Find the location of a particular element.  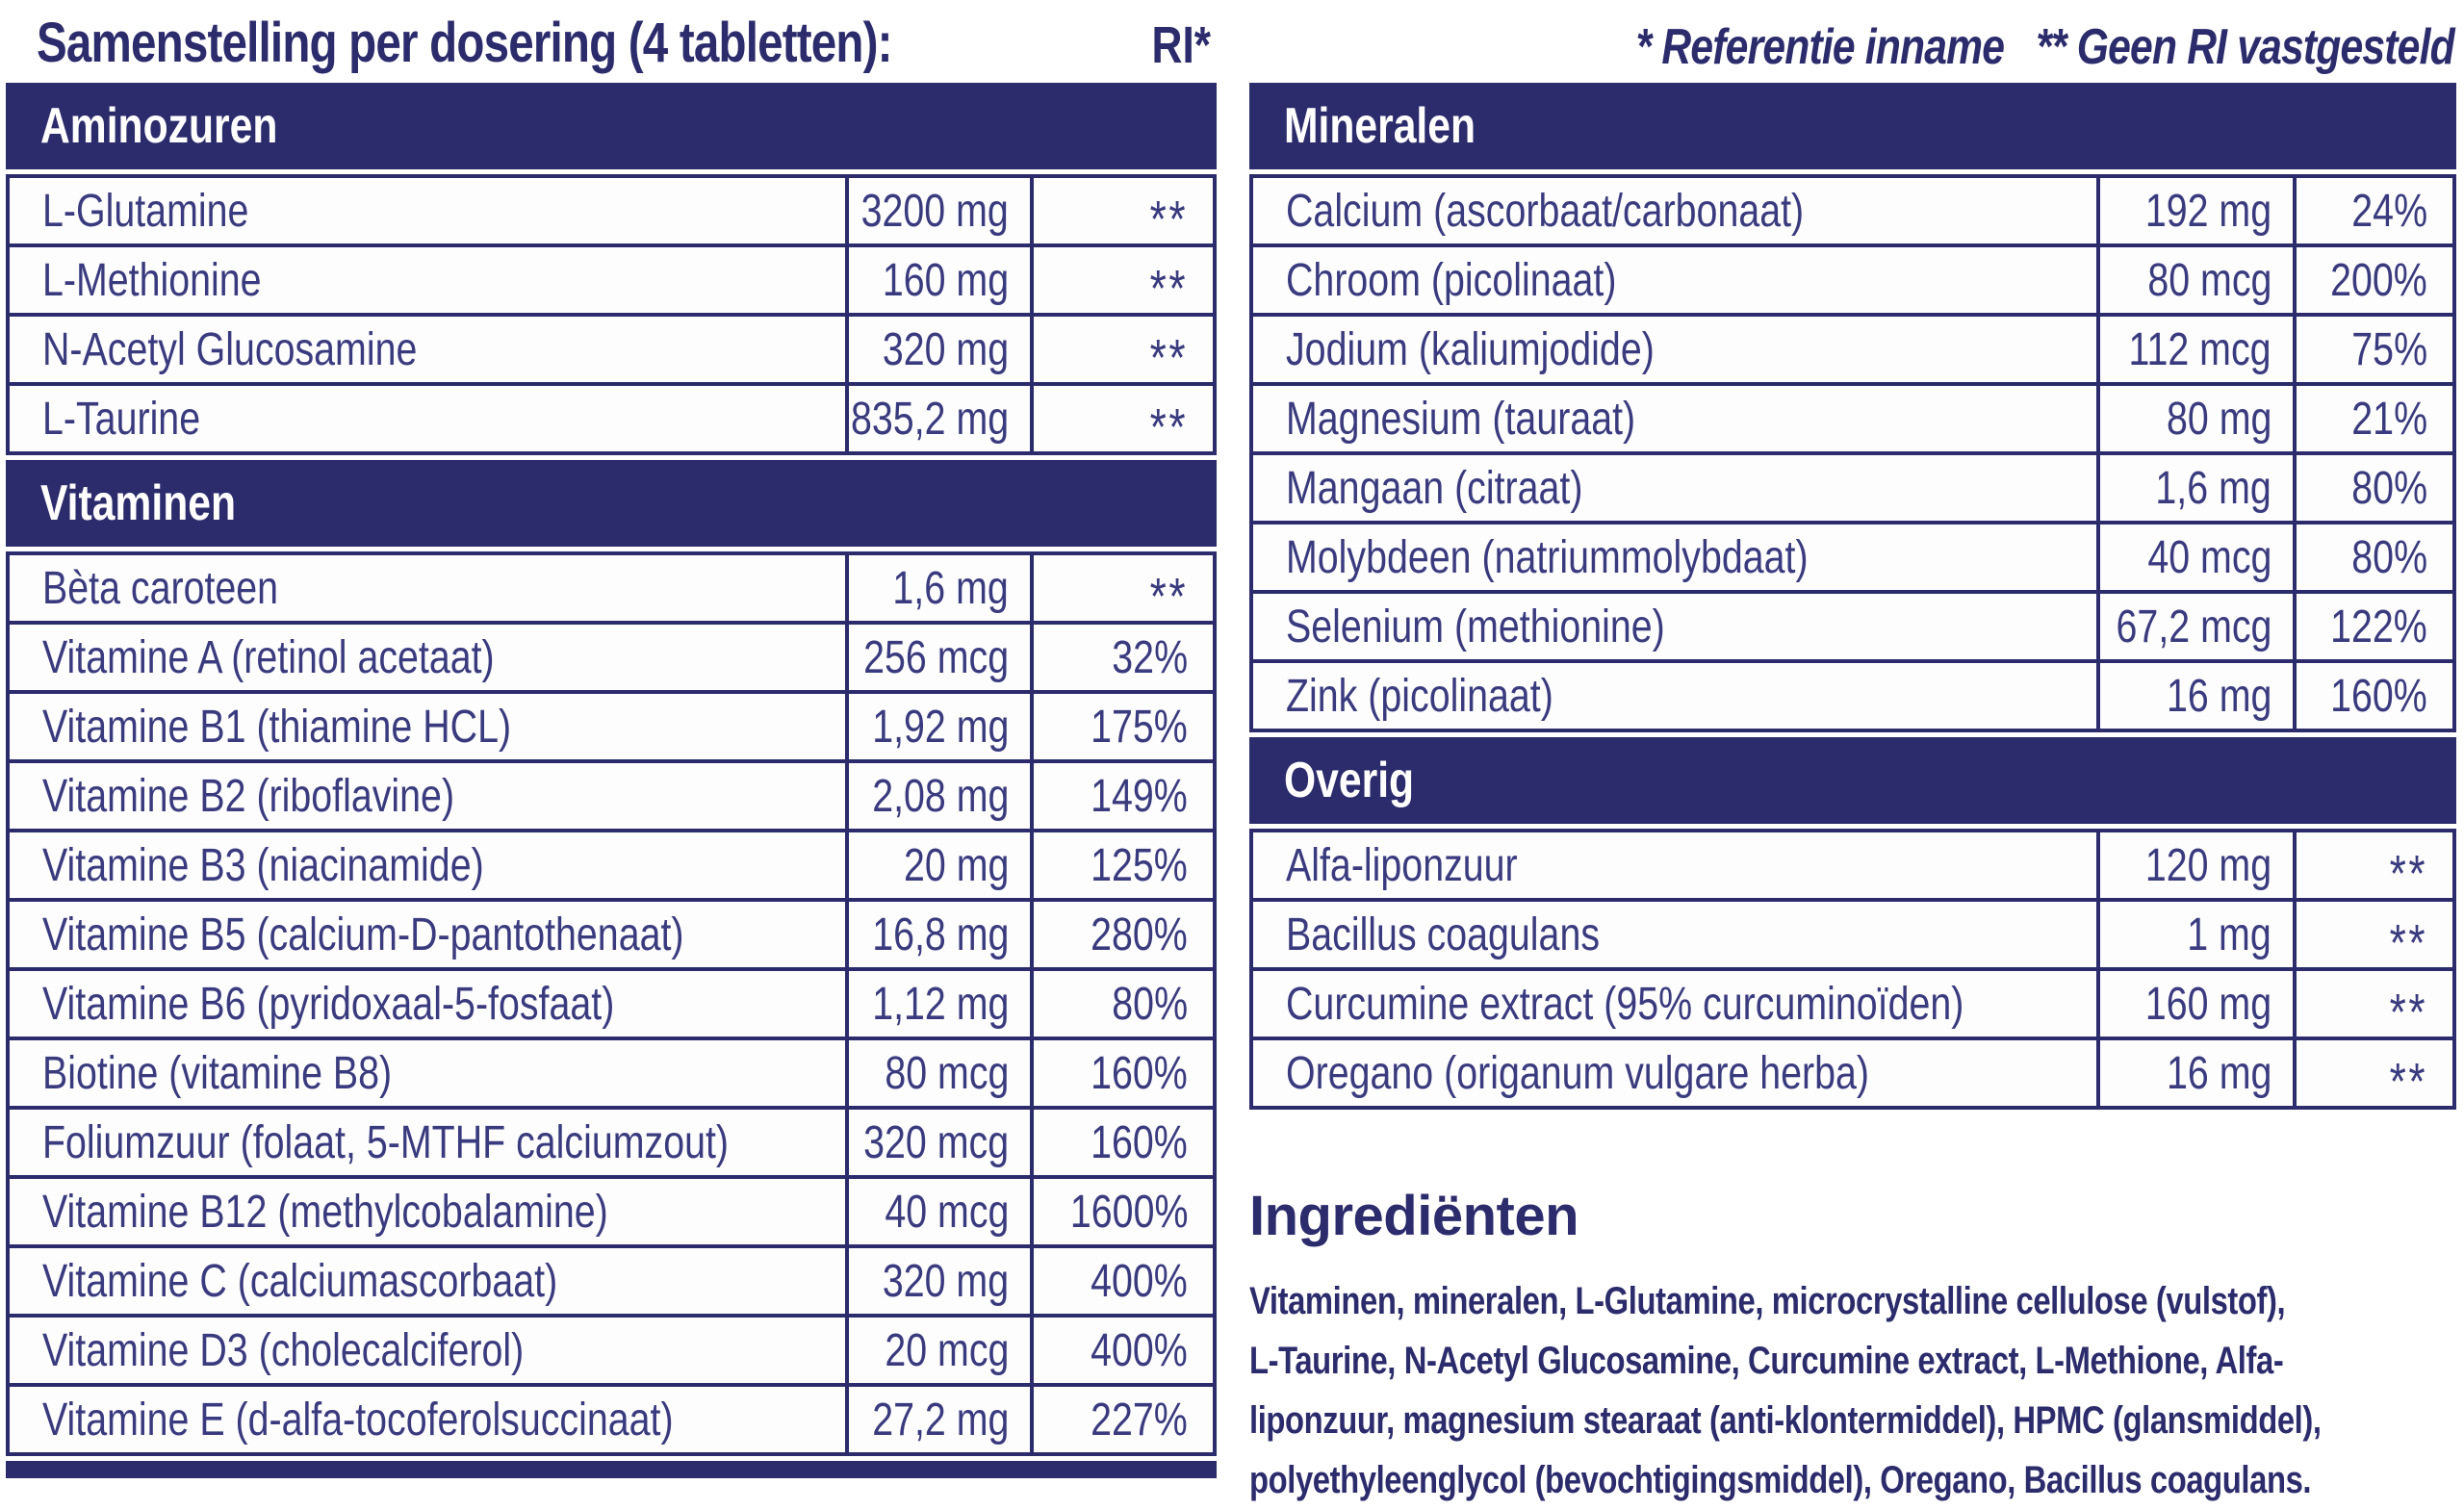

table-row: Biotine (vitamine B8) 80 mcg 160% is located at coordinates (611, 1071).